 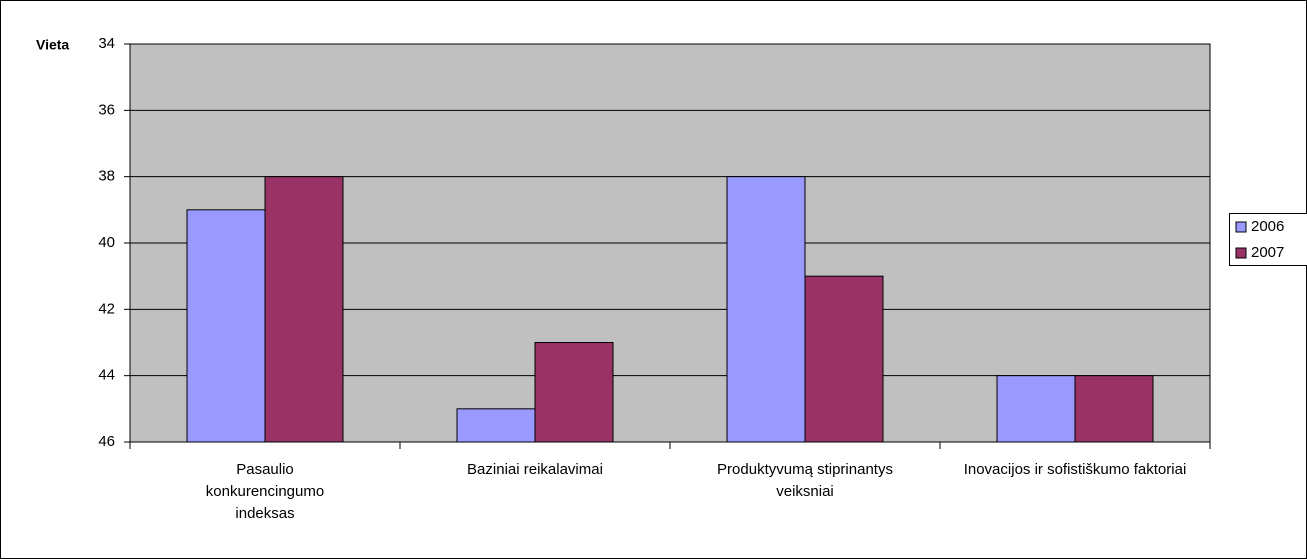 I want to click on y-axis-label: Vieta, so click(x=52, y=45).